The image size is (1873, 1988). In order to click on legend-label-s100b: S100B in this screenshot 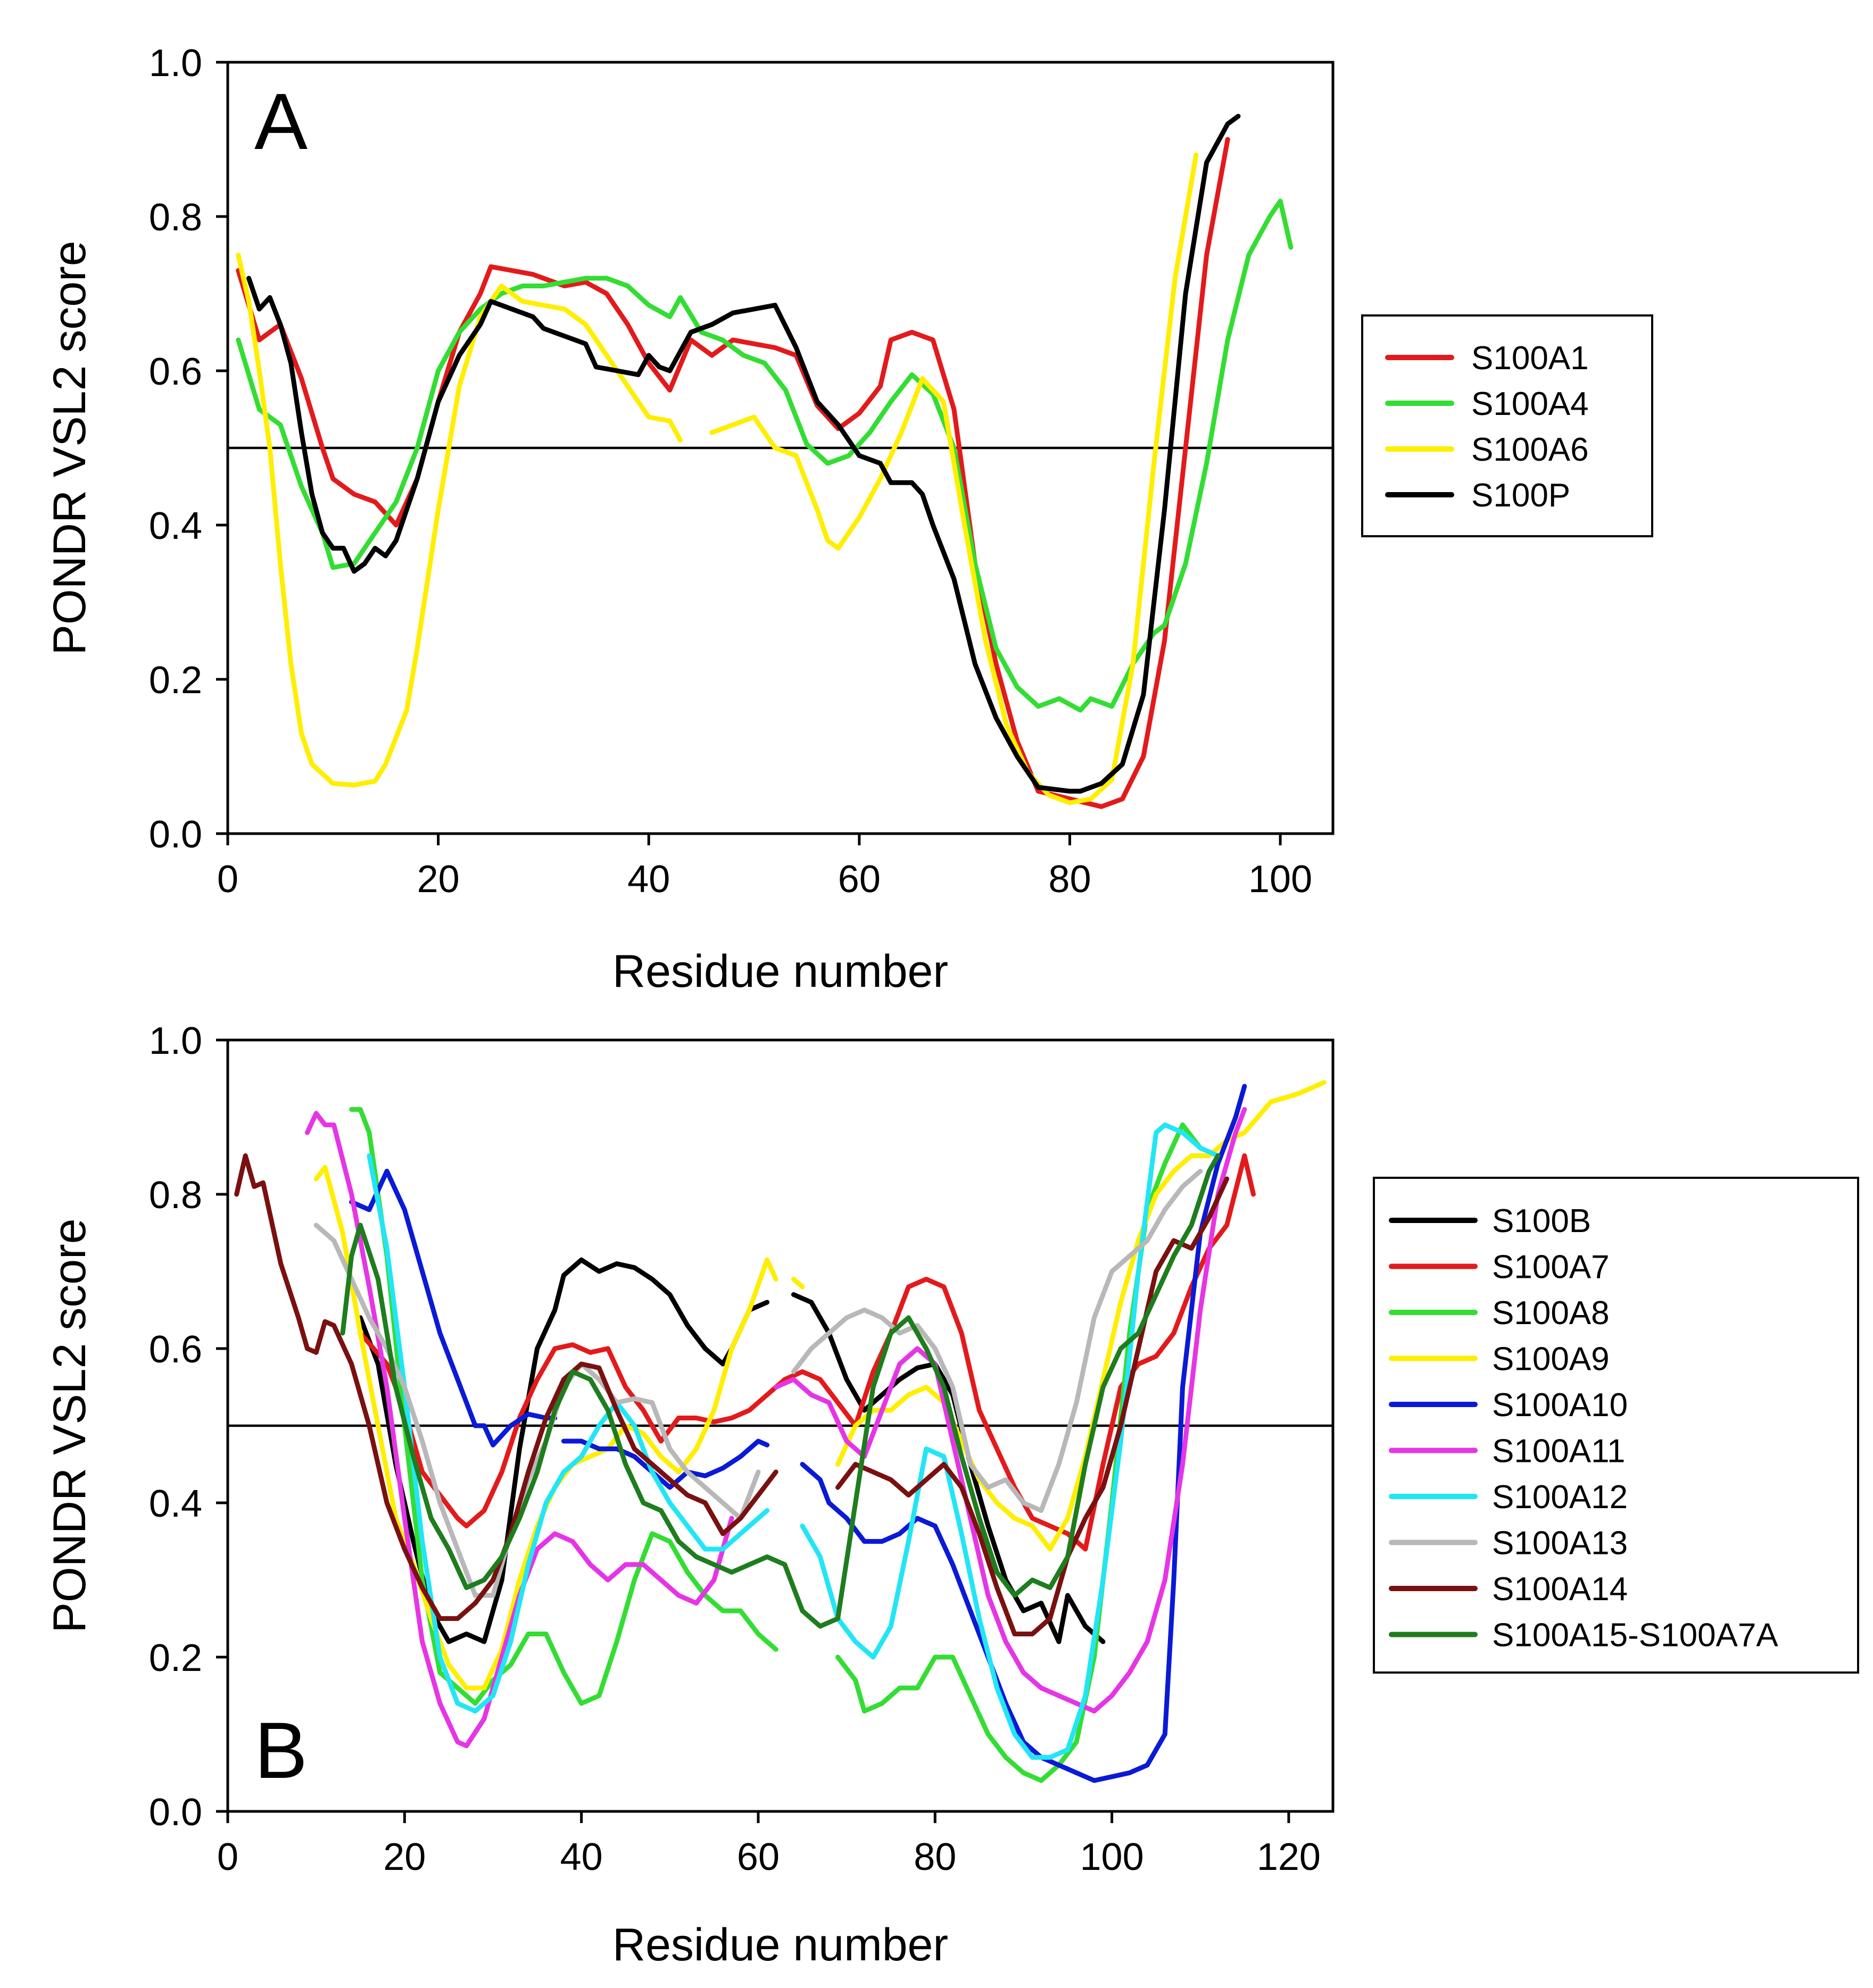, I will do `click(1541, 1221)`.